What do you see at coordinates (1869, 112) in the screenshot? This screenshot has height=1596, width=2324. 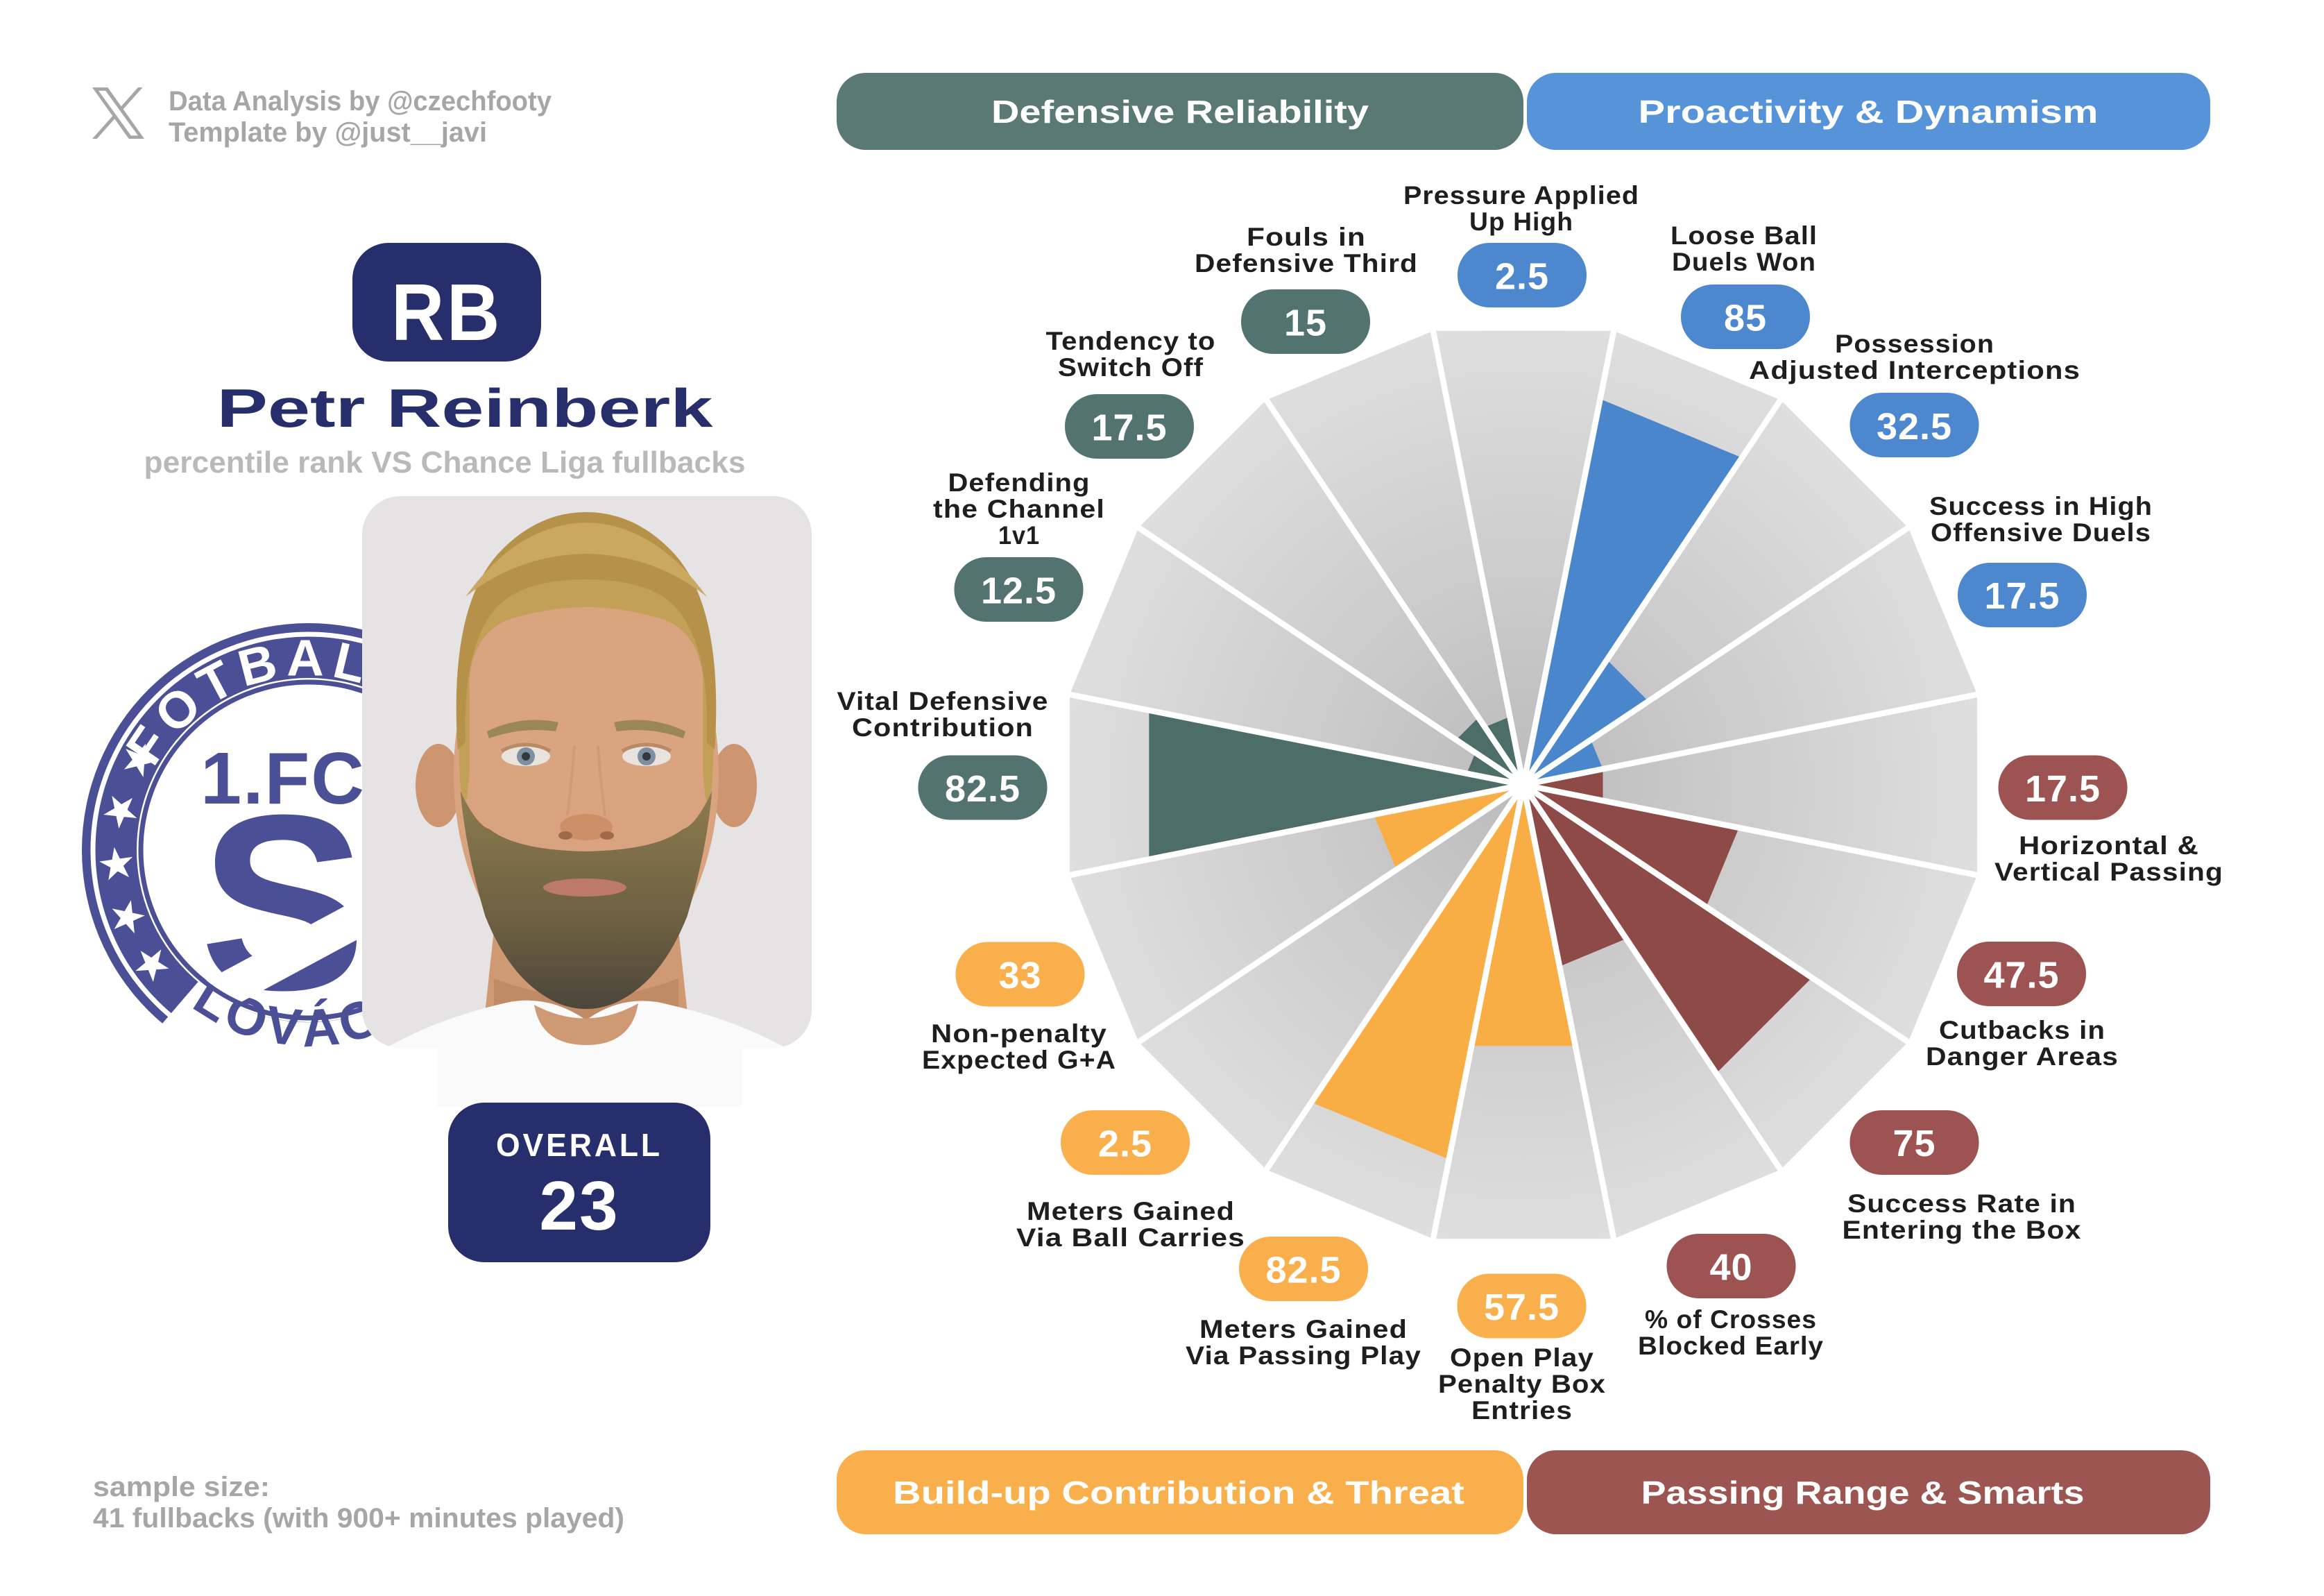 I see `svg-text: Proactivity & Dynamism` at bounding box center [1869, 112].